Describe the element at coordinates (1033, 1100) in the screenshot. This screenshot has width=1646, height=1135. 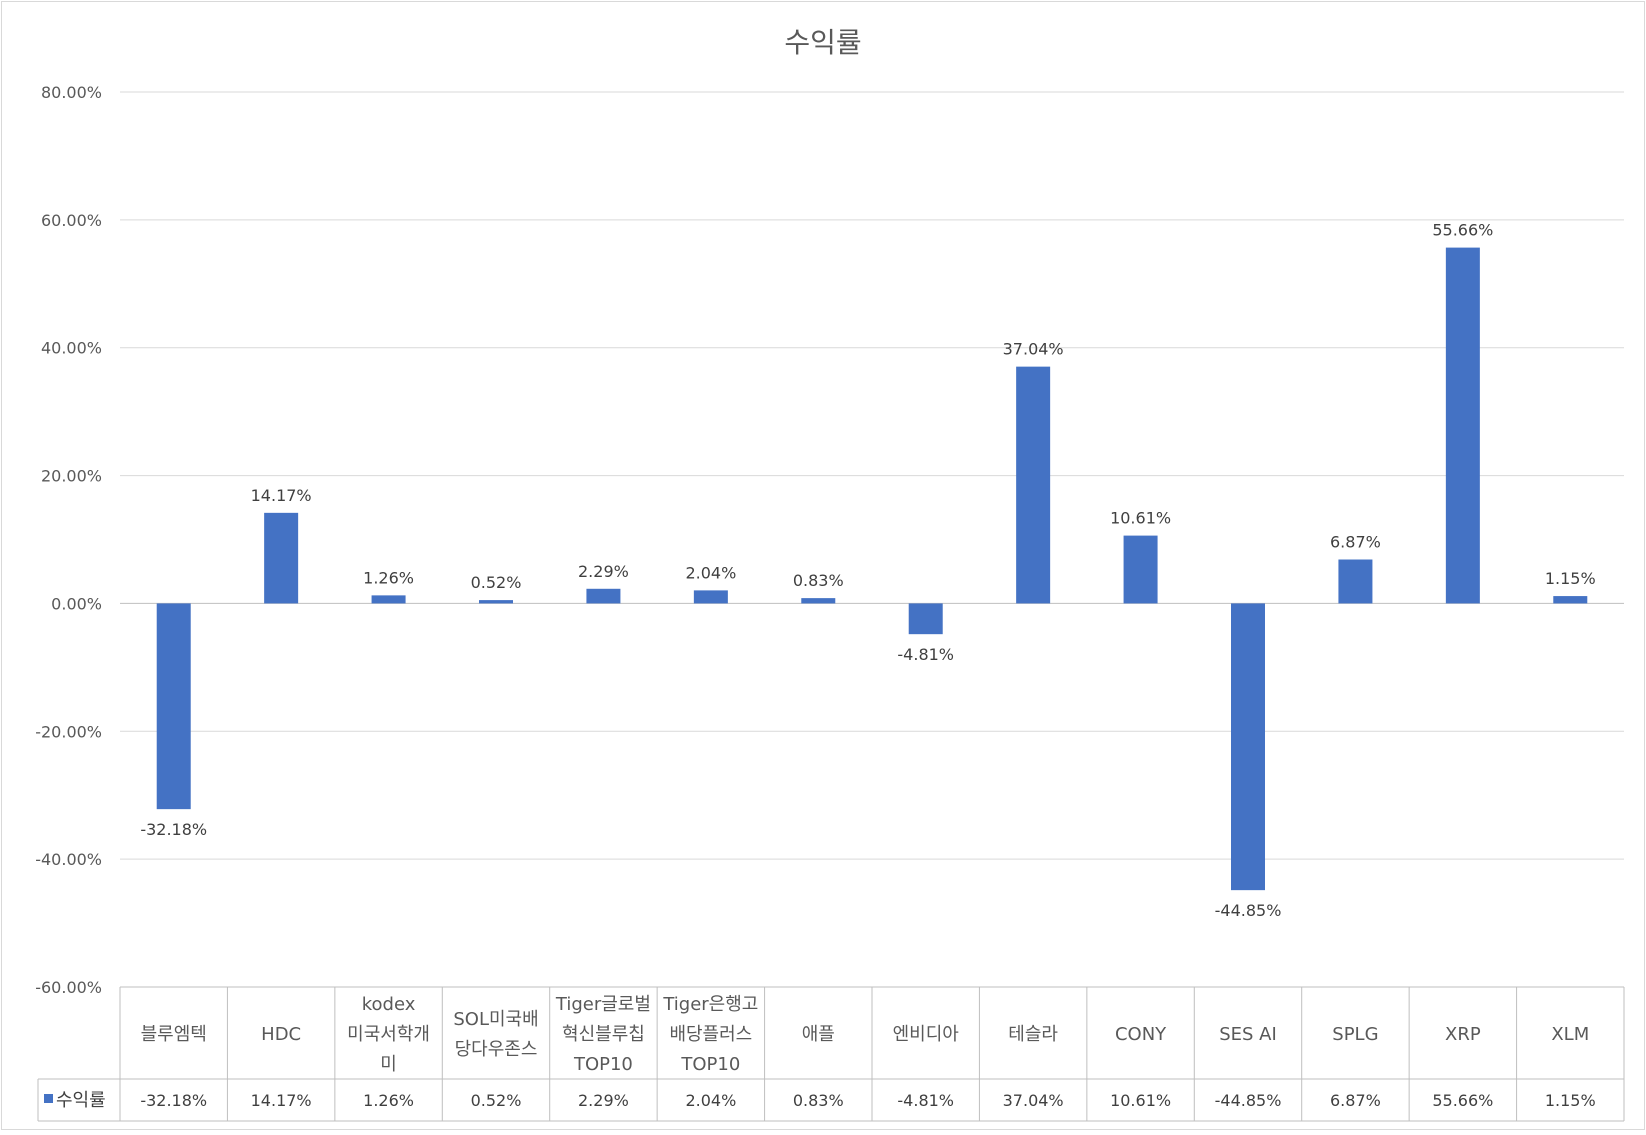
I see `table-cell: 37.04%` at that location.